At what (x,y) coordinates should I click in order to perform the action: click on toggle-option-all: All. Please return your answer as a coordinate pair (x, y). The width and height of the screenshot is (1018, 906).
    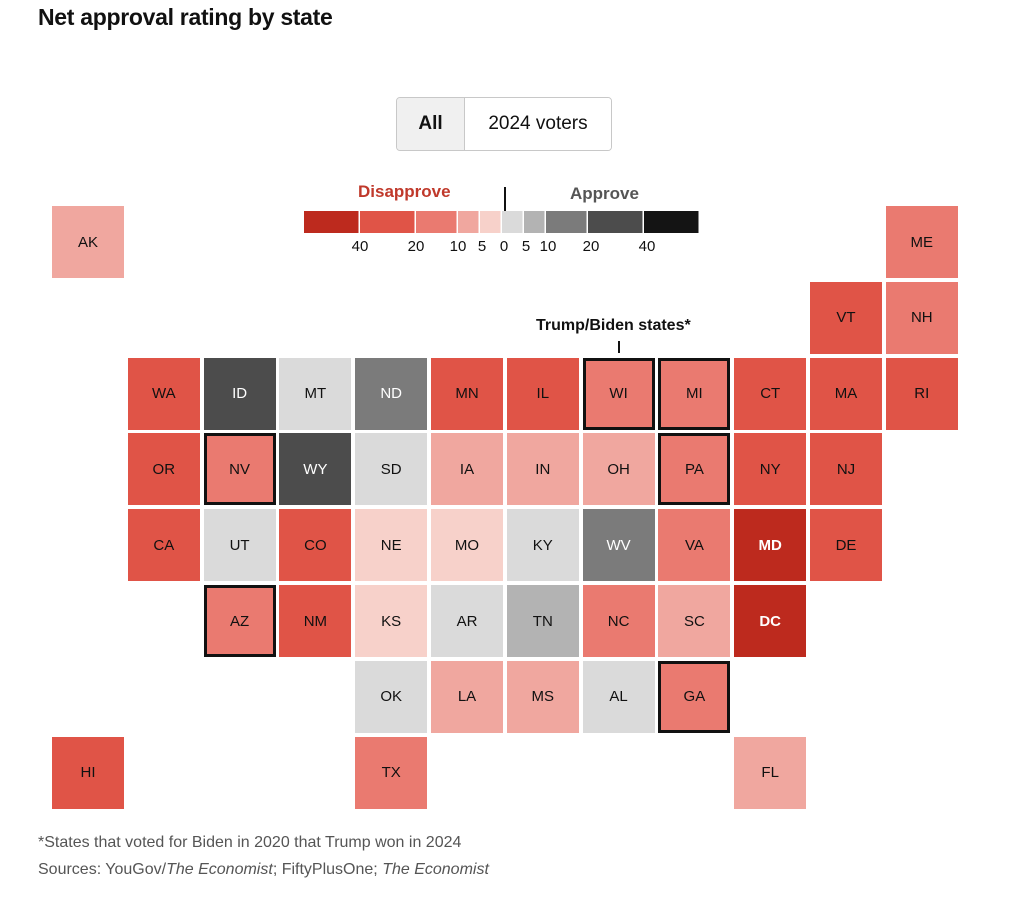
    Looking at the image, I should click on (431, 124).